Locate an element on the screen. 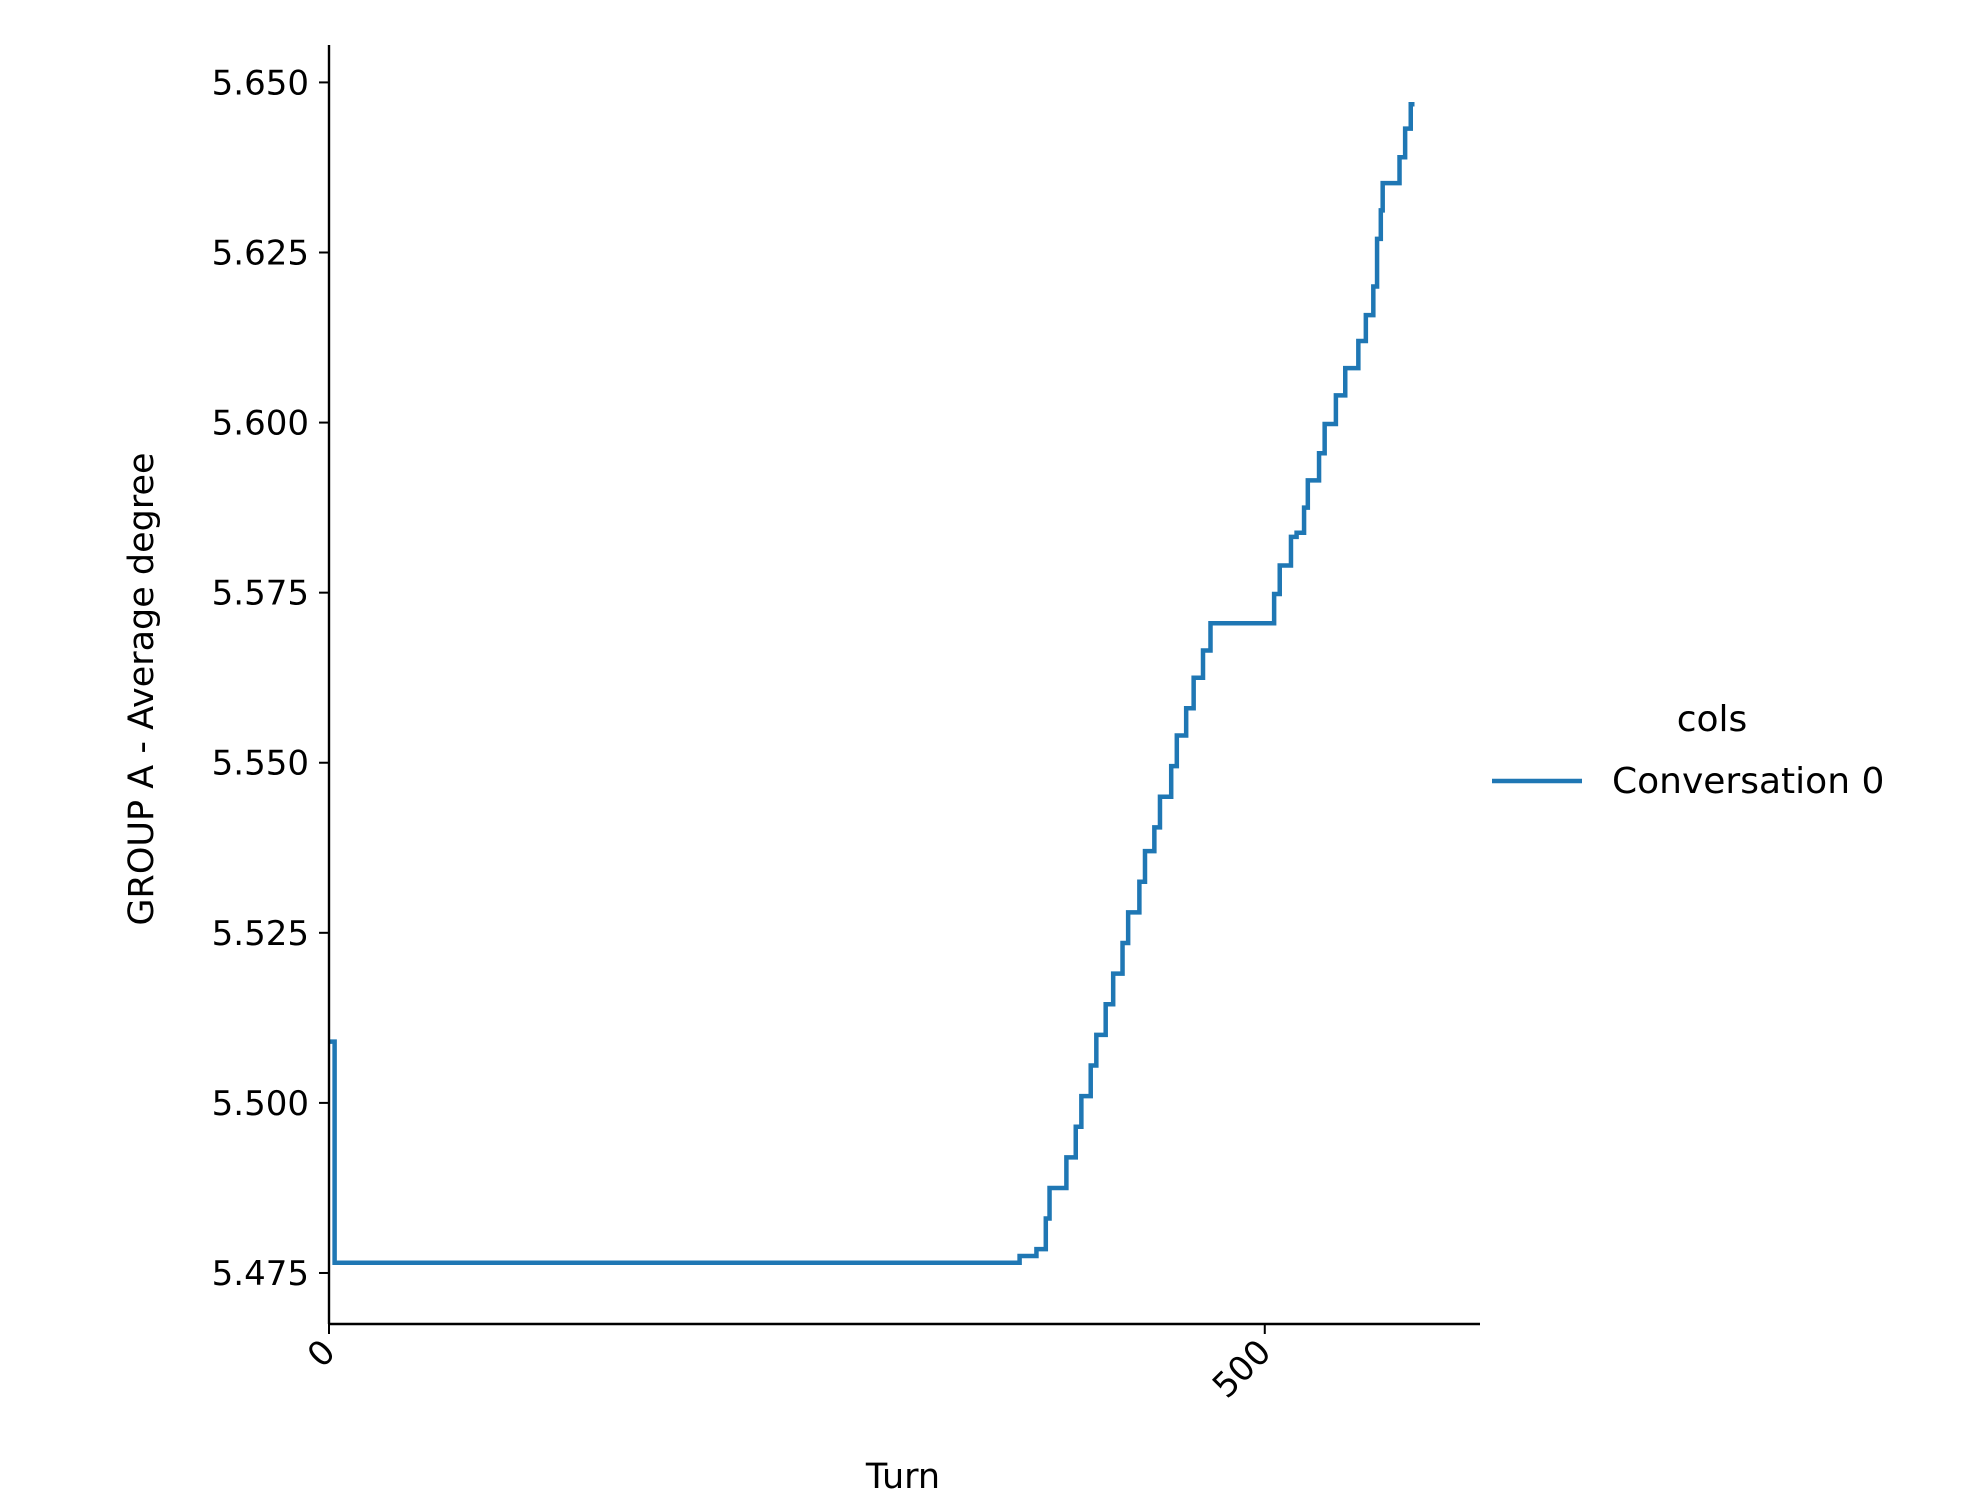  y-tick-label: 5.625 is located at coordinates (260, 253).